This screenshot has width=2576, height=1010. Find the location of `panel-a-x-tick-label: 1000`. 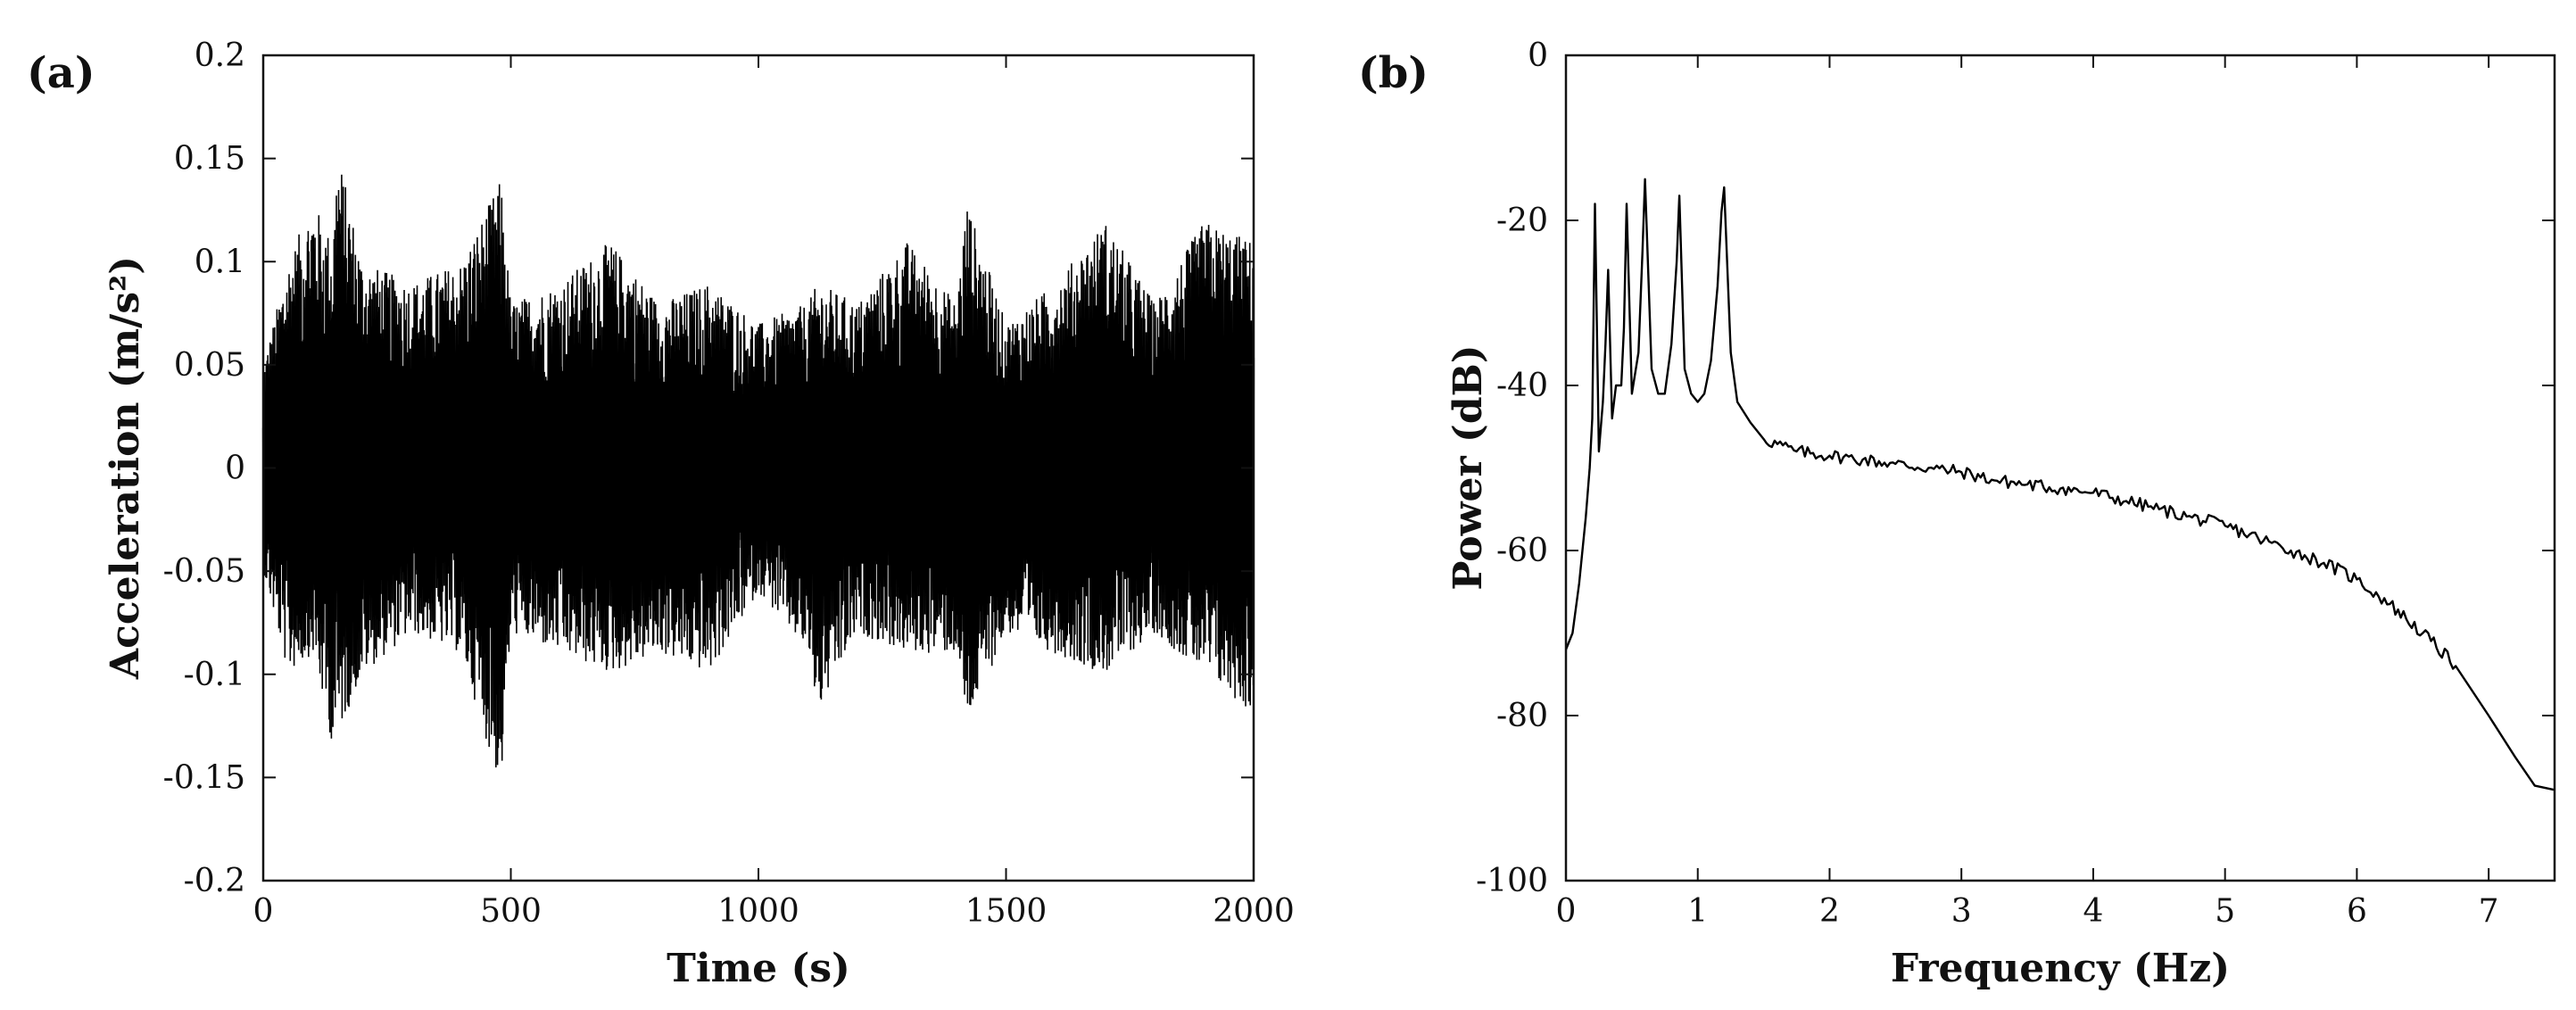

panel-a-x-tick-label: 1000 is located at coordinates (758, 912).